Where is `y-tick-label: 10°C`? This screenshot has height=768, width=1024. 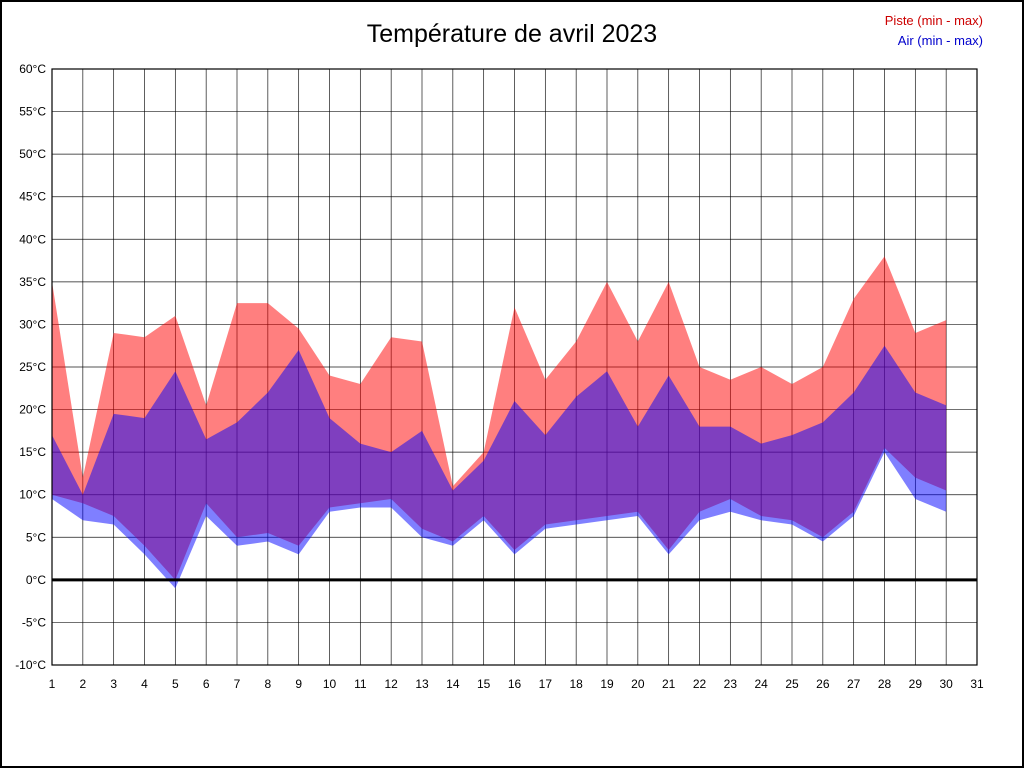 y-tick-label: 10°C is located at coordinates (32, 495).